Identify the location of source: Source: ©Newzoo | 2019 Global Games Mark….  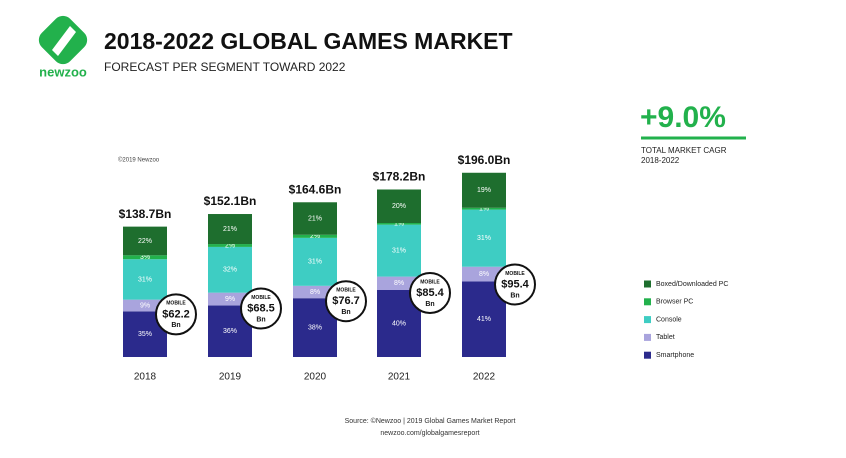
(430, 421).